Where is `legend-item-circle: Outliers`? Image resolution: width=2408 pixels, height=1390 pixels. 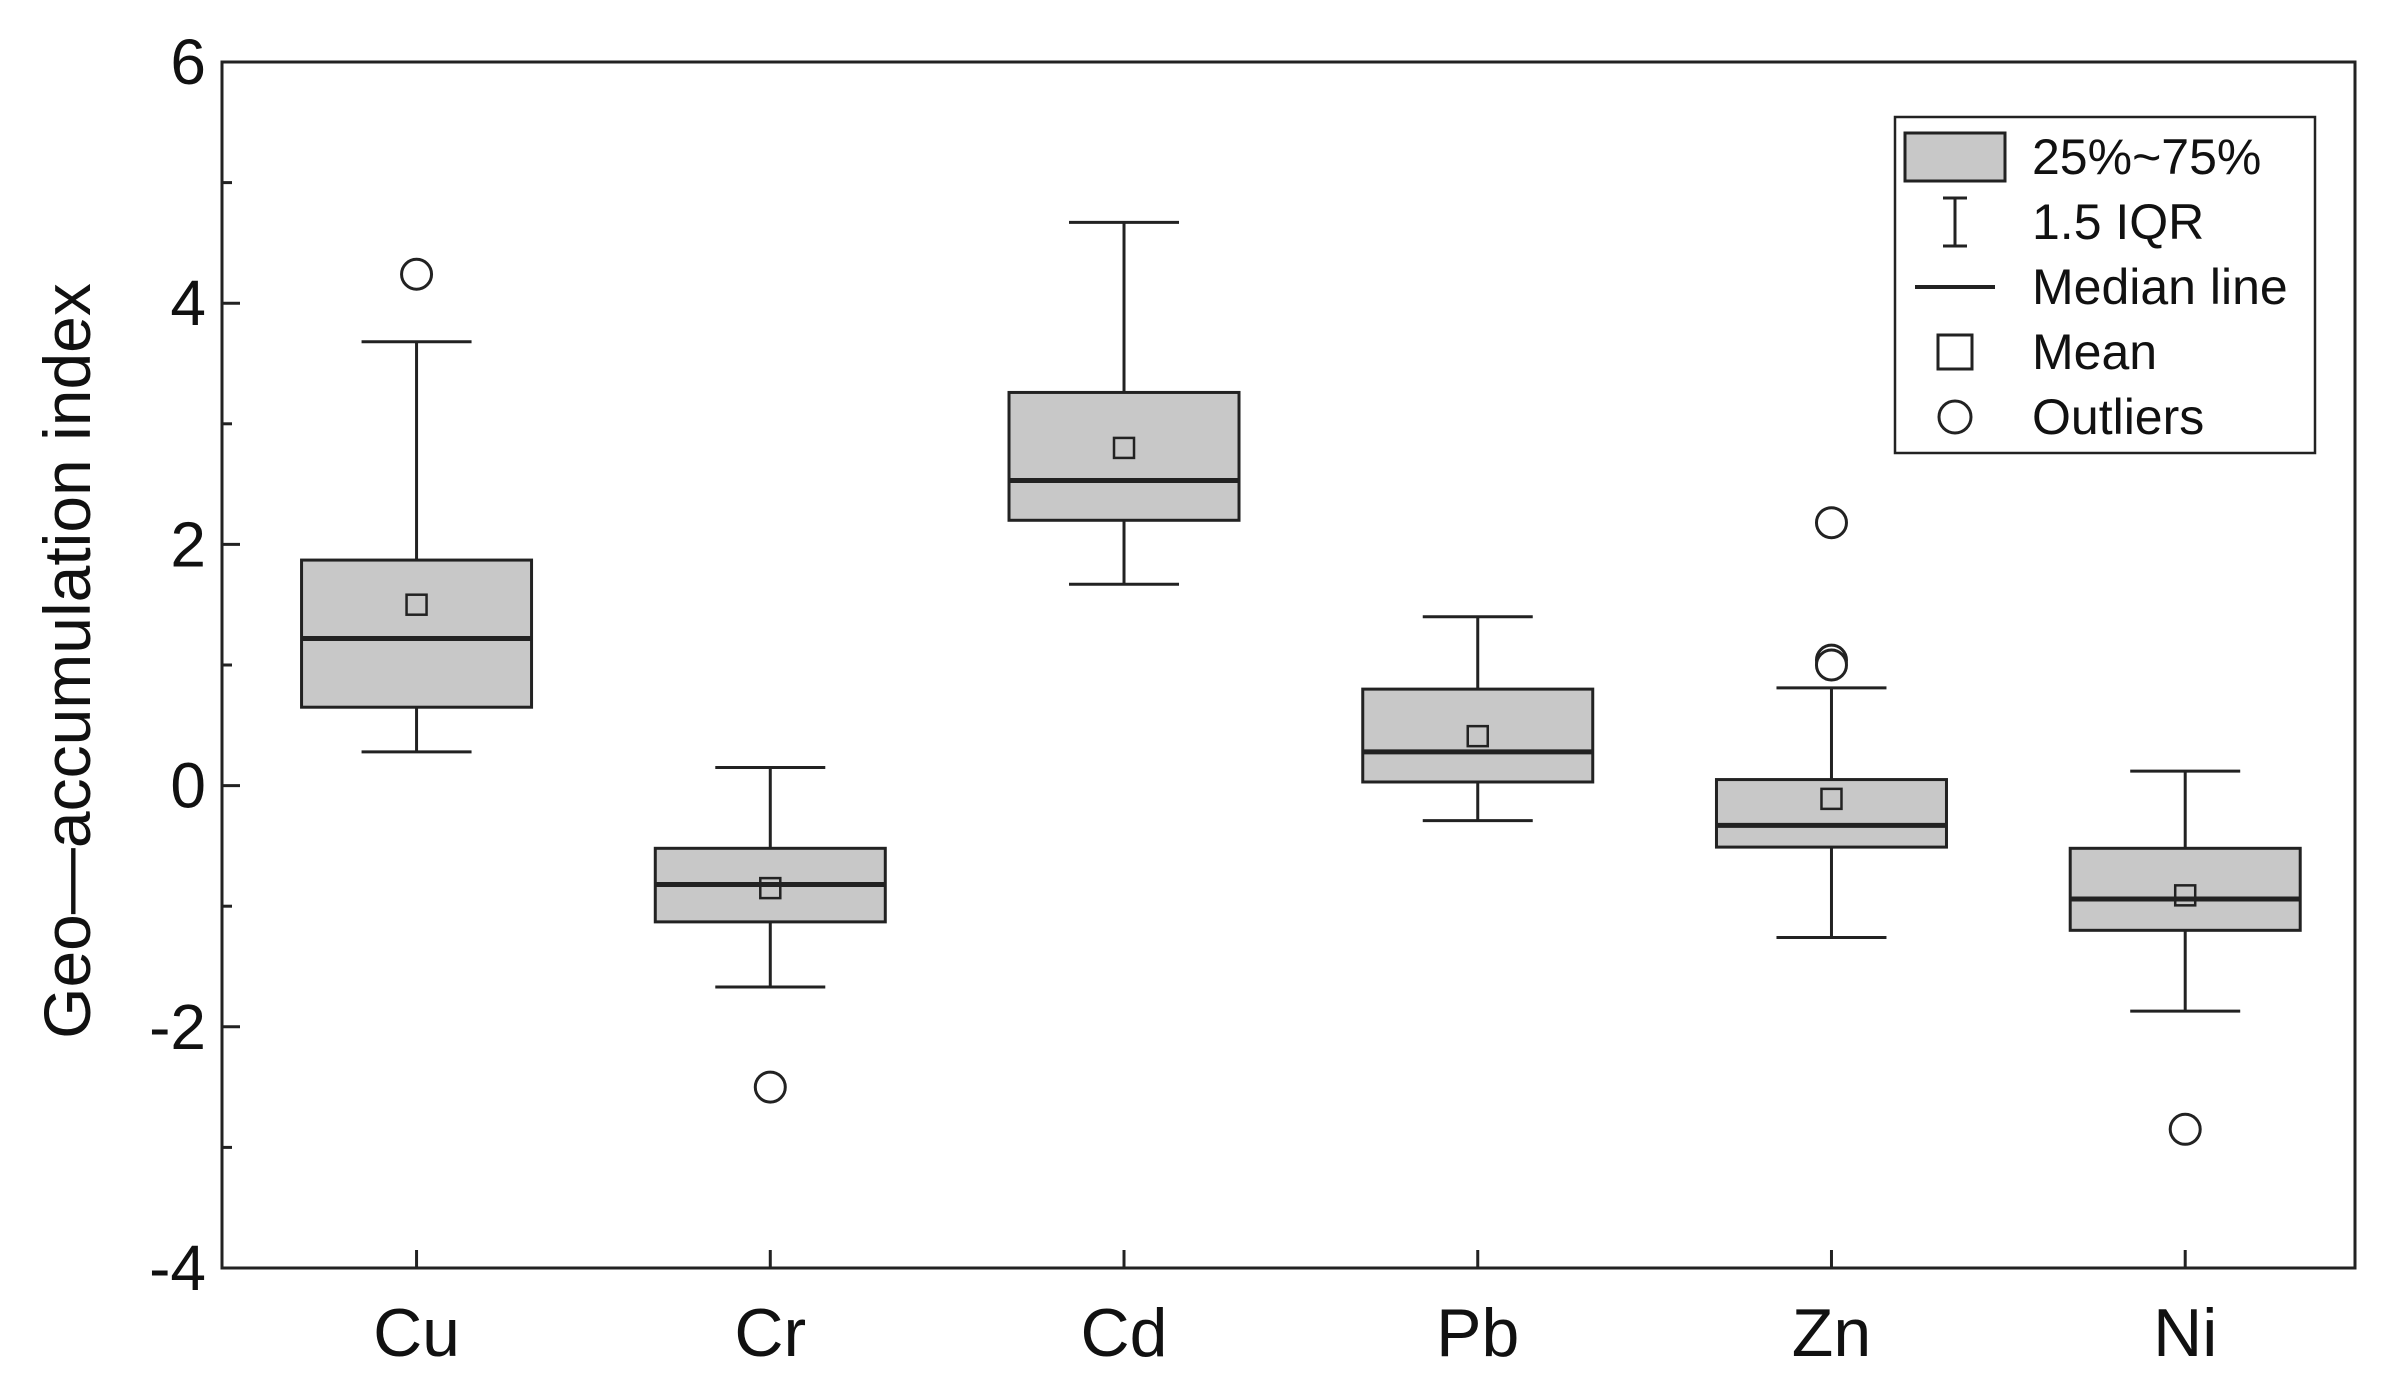 legend-item-circle: Outliers is located at coordinates (2070, 417).